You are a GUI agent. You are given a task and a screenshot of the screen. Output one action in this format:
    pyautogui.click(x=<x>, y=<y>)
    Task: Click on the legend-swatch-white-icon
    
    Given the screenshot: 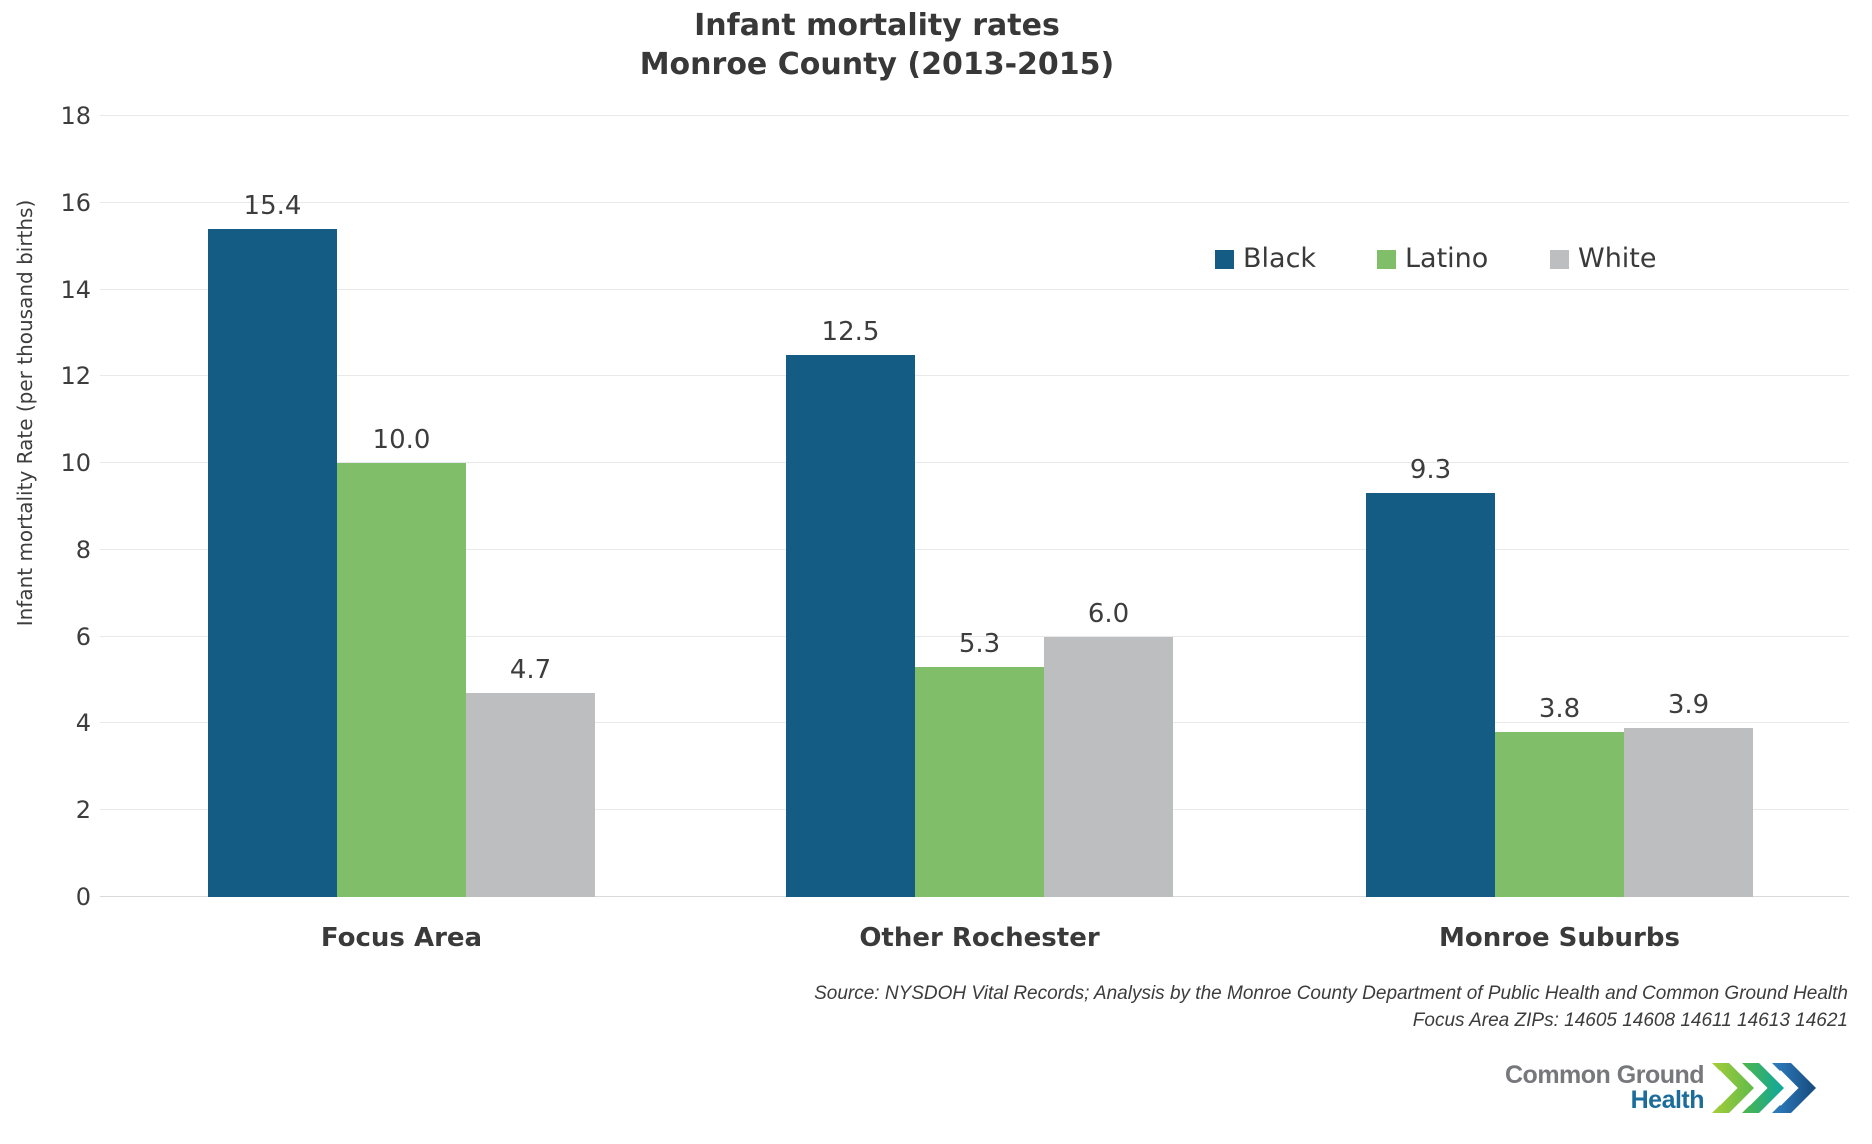 What is the action you would take?
    pyautogui.click(x=1559, y=259)
    